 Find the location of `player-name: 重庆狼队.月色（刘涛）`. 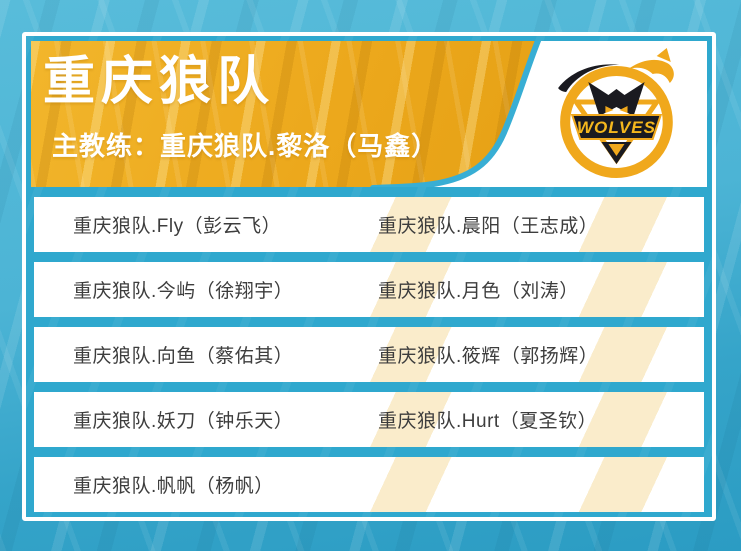

player-name: 重庆狼队.月色（刘涛） is located at coordinates (478, 291).